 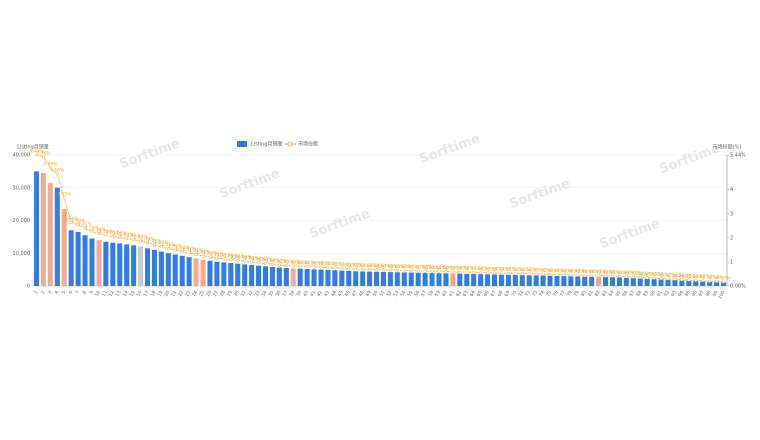 I want to click on x-tick-label: 81, so click(x=591, y=294).